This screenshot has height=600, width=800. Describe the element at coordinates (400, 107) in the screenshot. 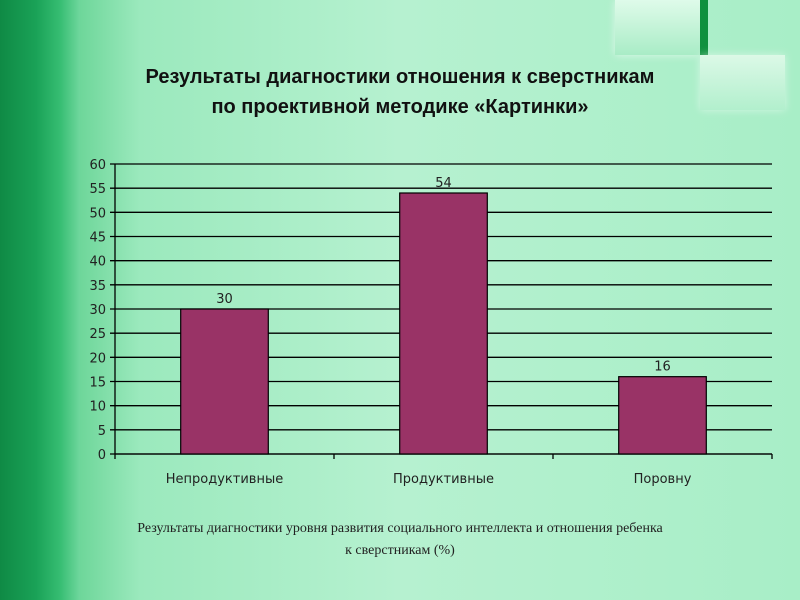

I see `slide-title-line-2: по проективной методике «Картинки»` at that location.